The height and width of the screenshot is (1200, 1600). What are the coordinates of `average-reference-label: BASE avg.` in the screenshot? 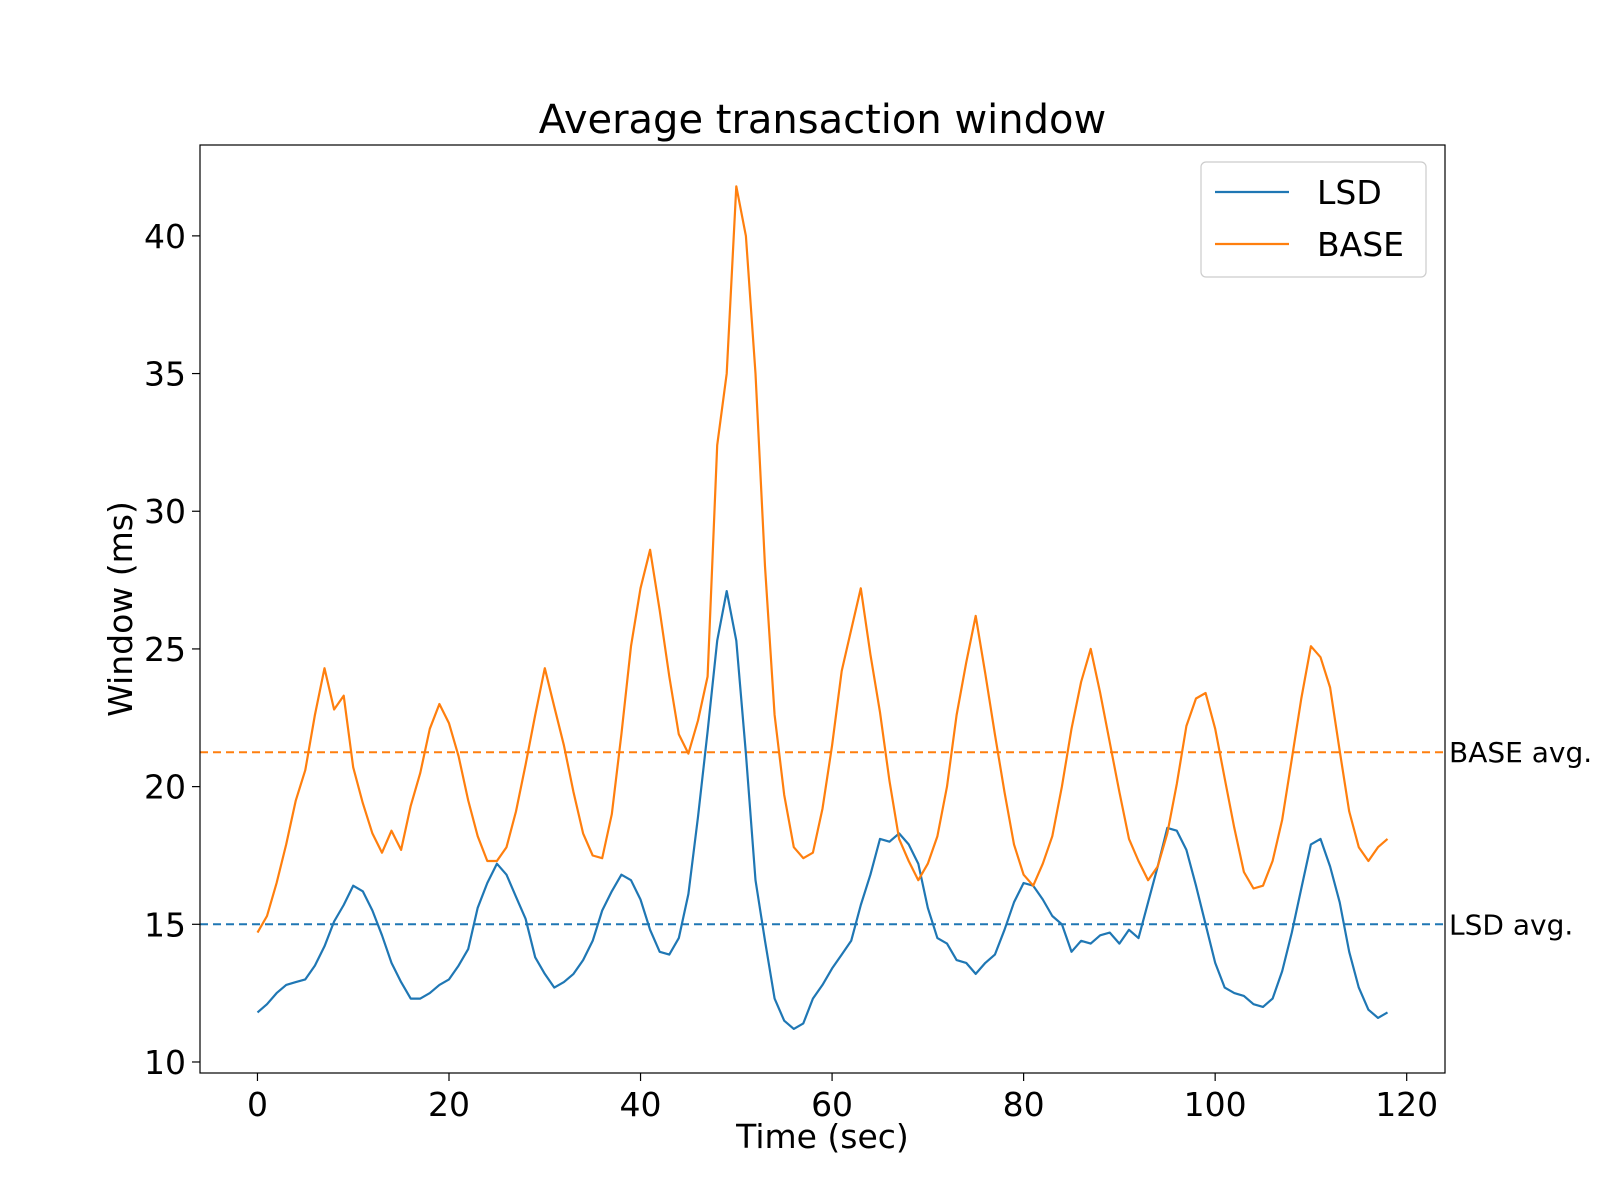 It's located at (1520, 752).